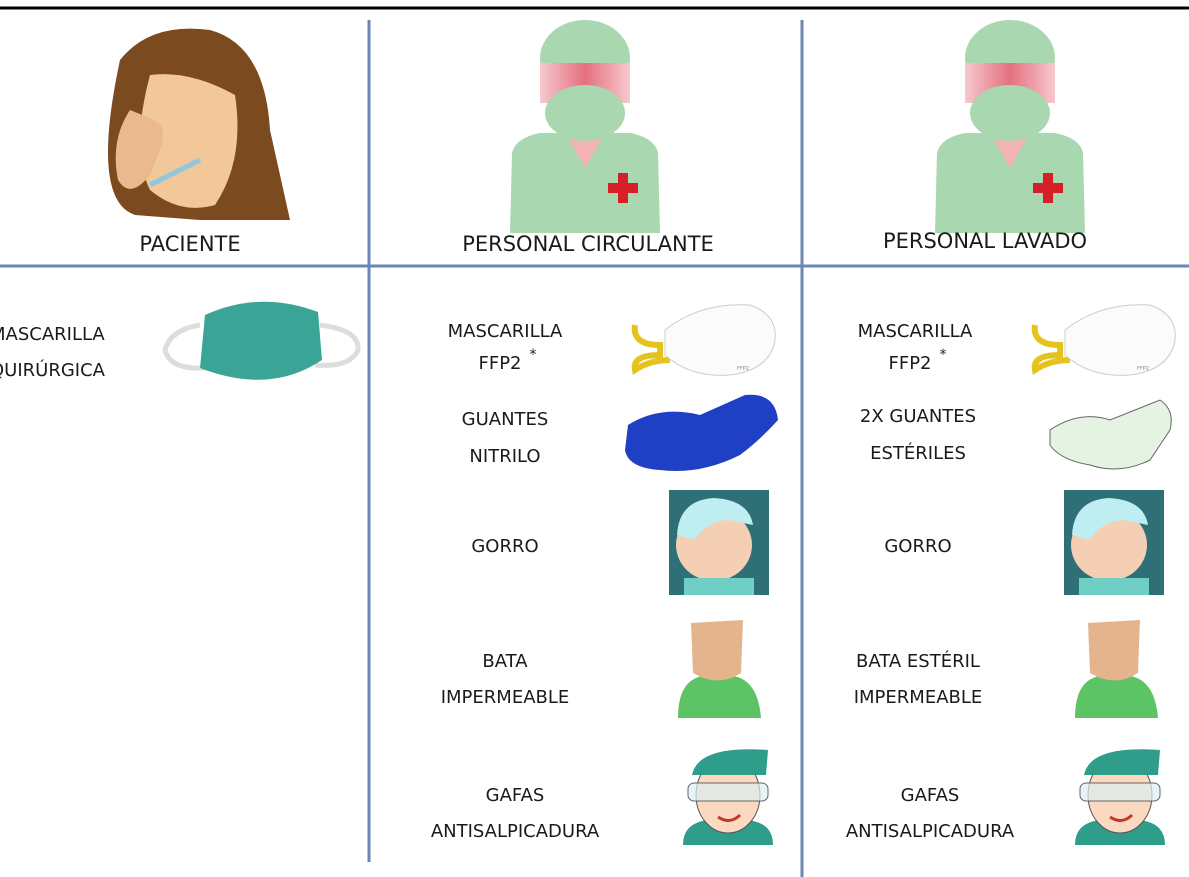 Image resolution: width=1189 pixels, height=877 pixels. Describe the element at coordinates (701, 432) in the screenshot. I see `nitrile-glove-icon` at that location.